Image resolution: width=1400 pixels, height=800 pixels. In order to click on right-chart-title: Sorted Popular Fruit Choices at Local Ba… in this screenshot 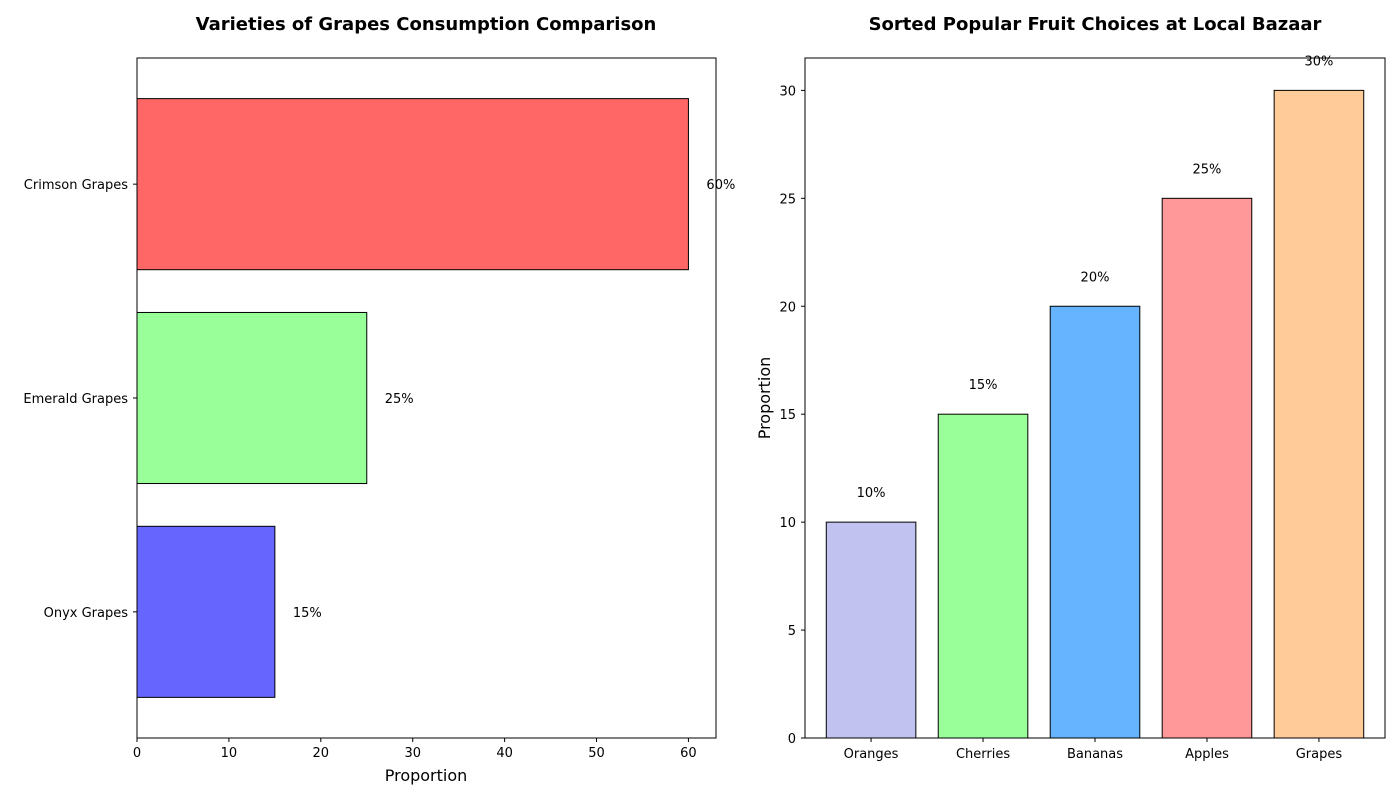, I will do `click(1095, 24)`.